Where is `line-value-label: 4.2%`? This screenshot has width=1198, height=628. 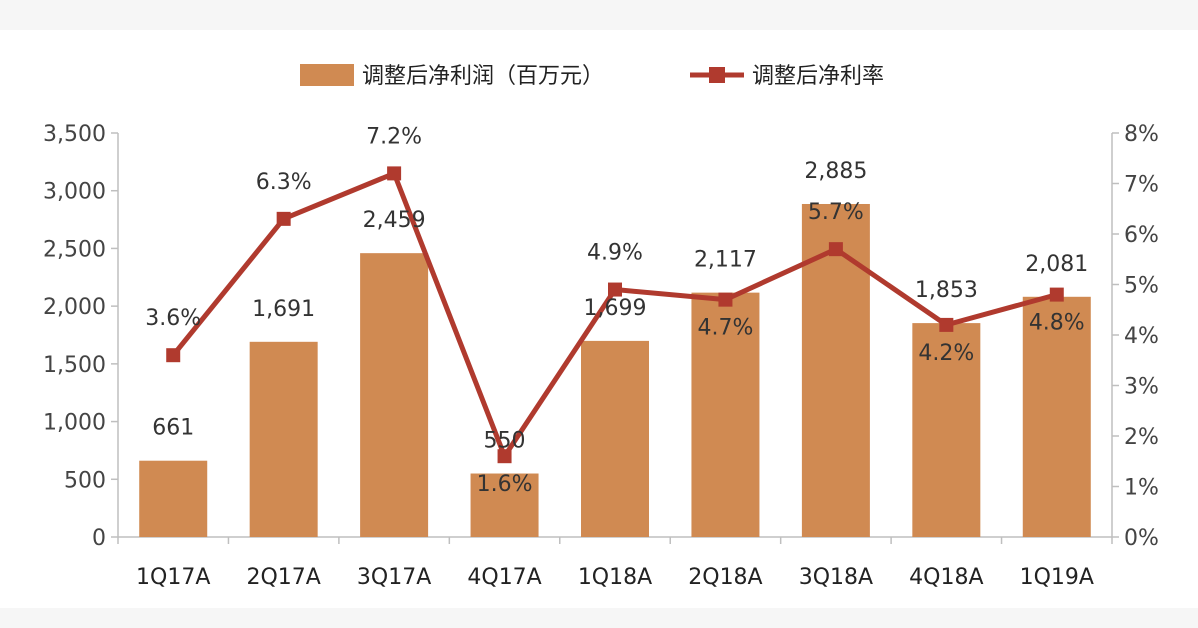 line-value-label: 4.2% is located at coordinates (946, 353).